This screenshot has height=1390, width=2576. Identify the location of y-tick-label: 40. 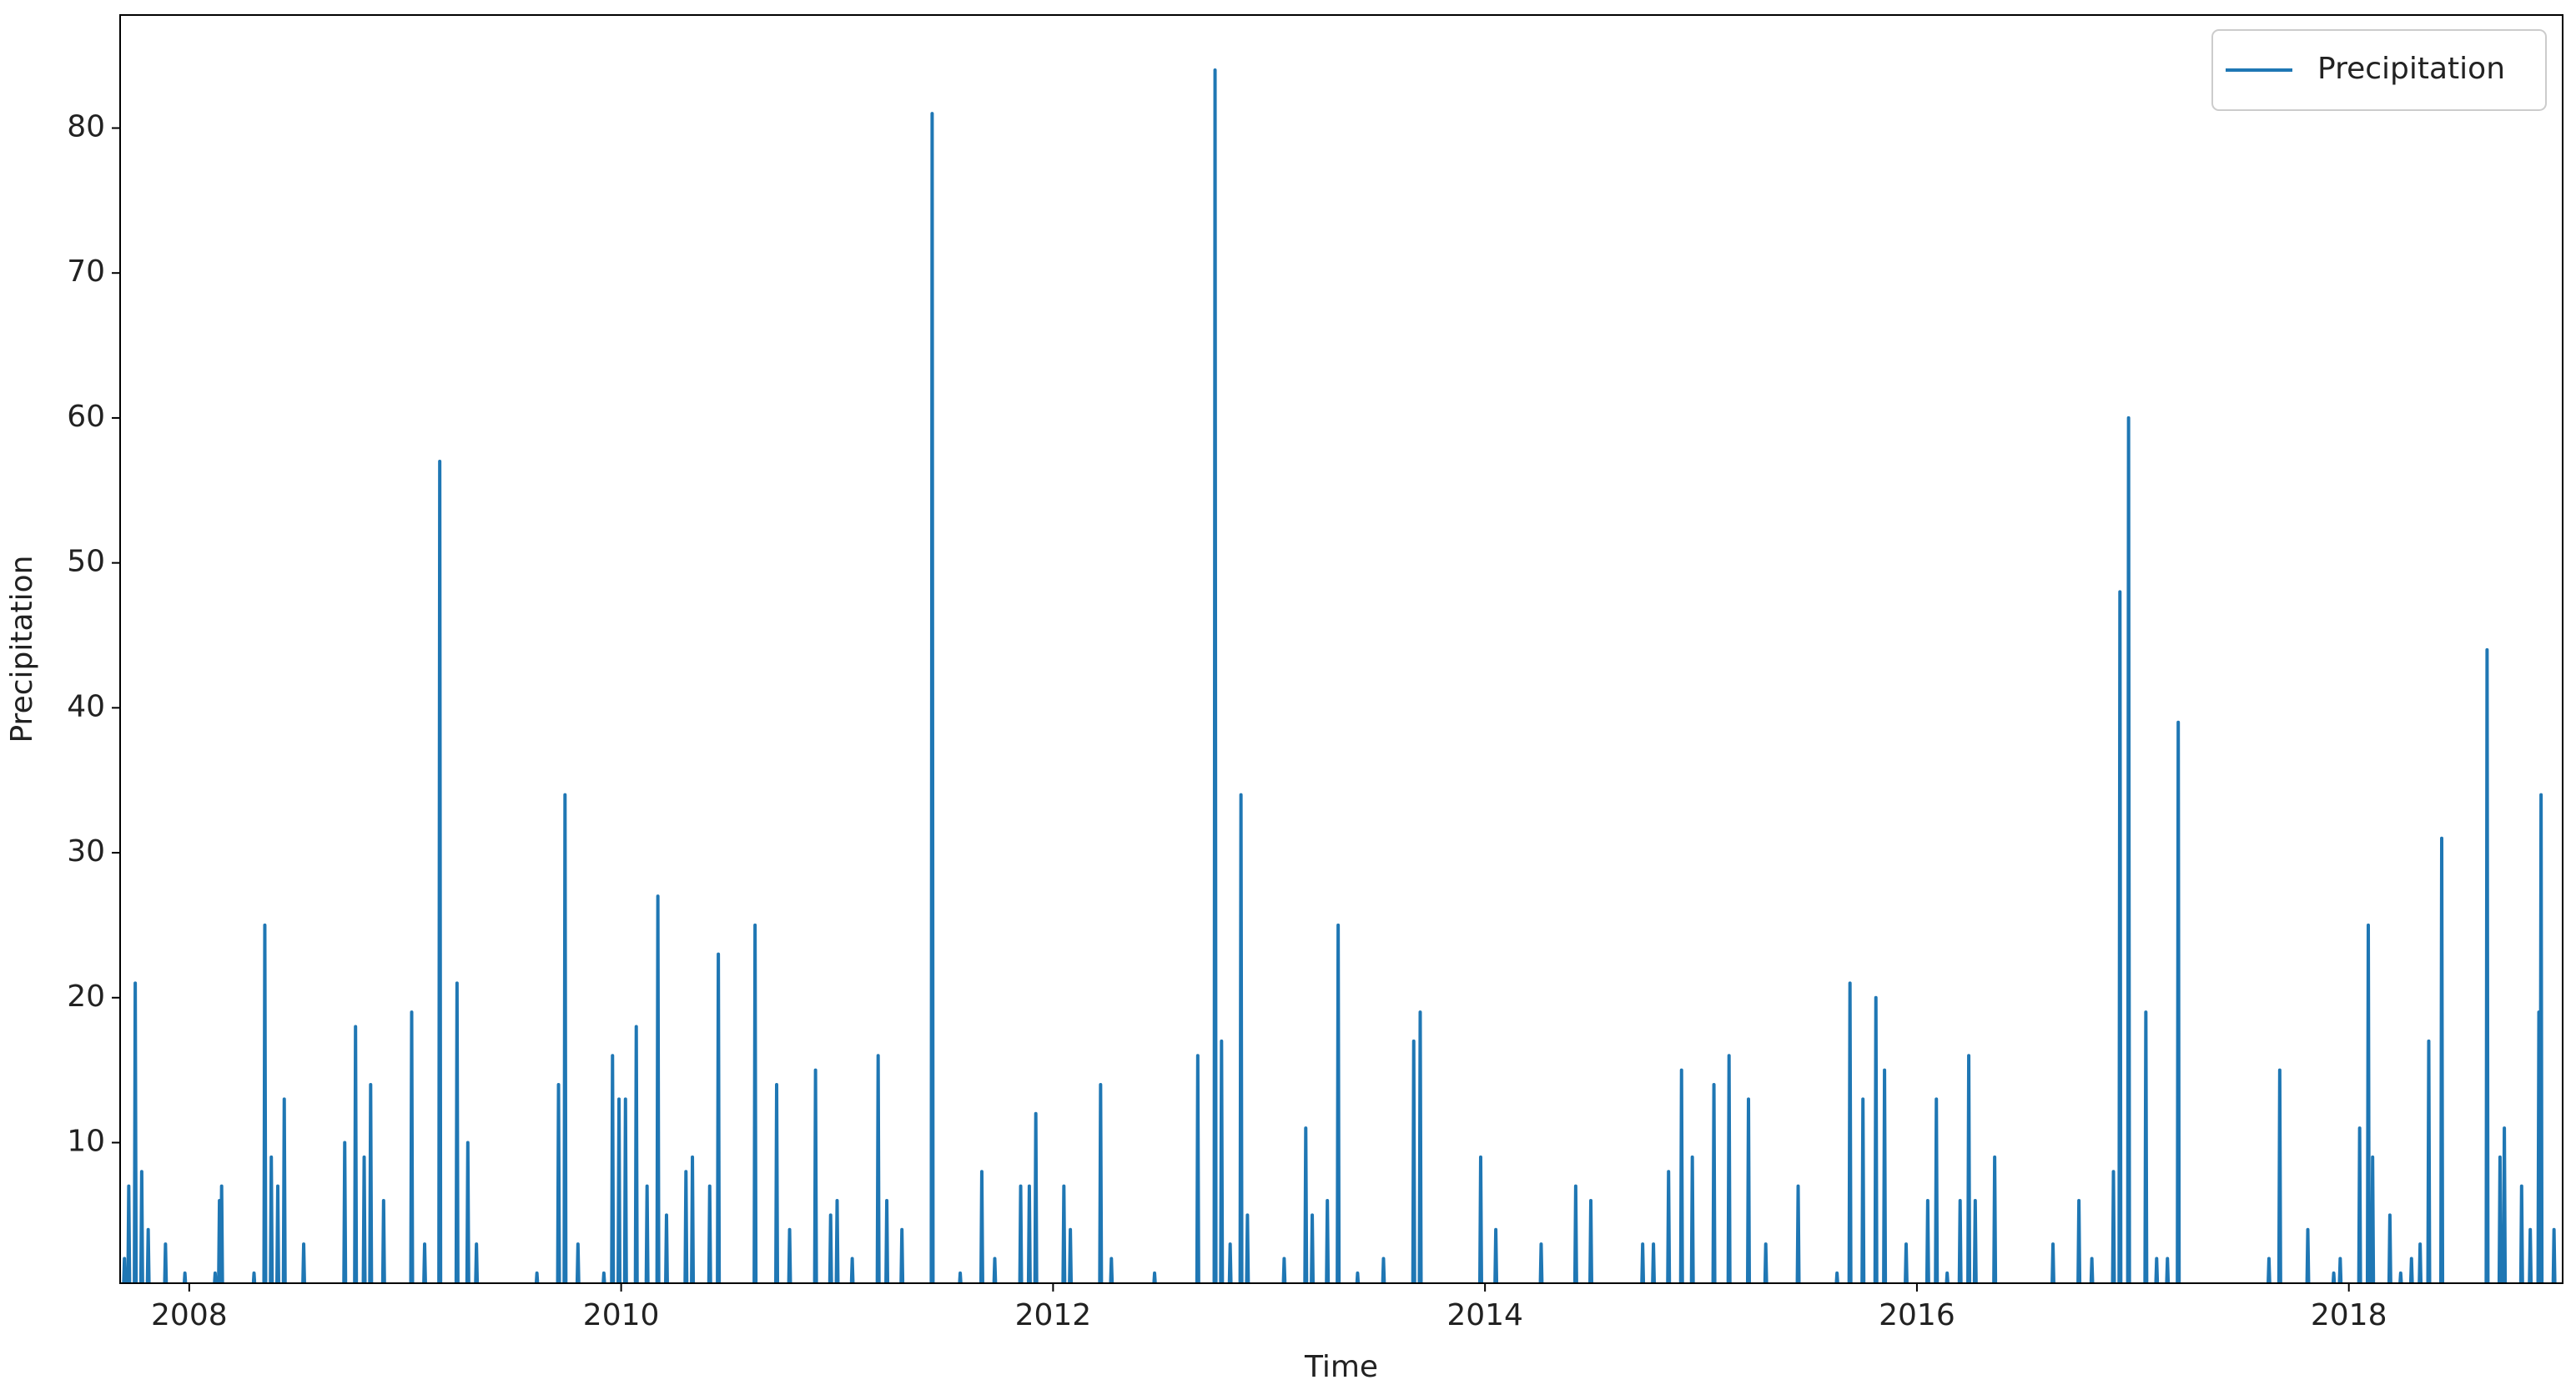
(86, 706).